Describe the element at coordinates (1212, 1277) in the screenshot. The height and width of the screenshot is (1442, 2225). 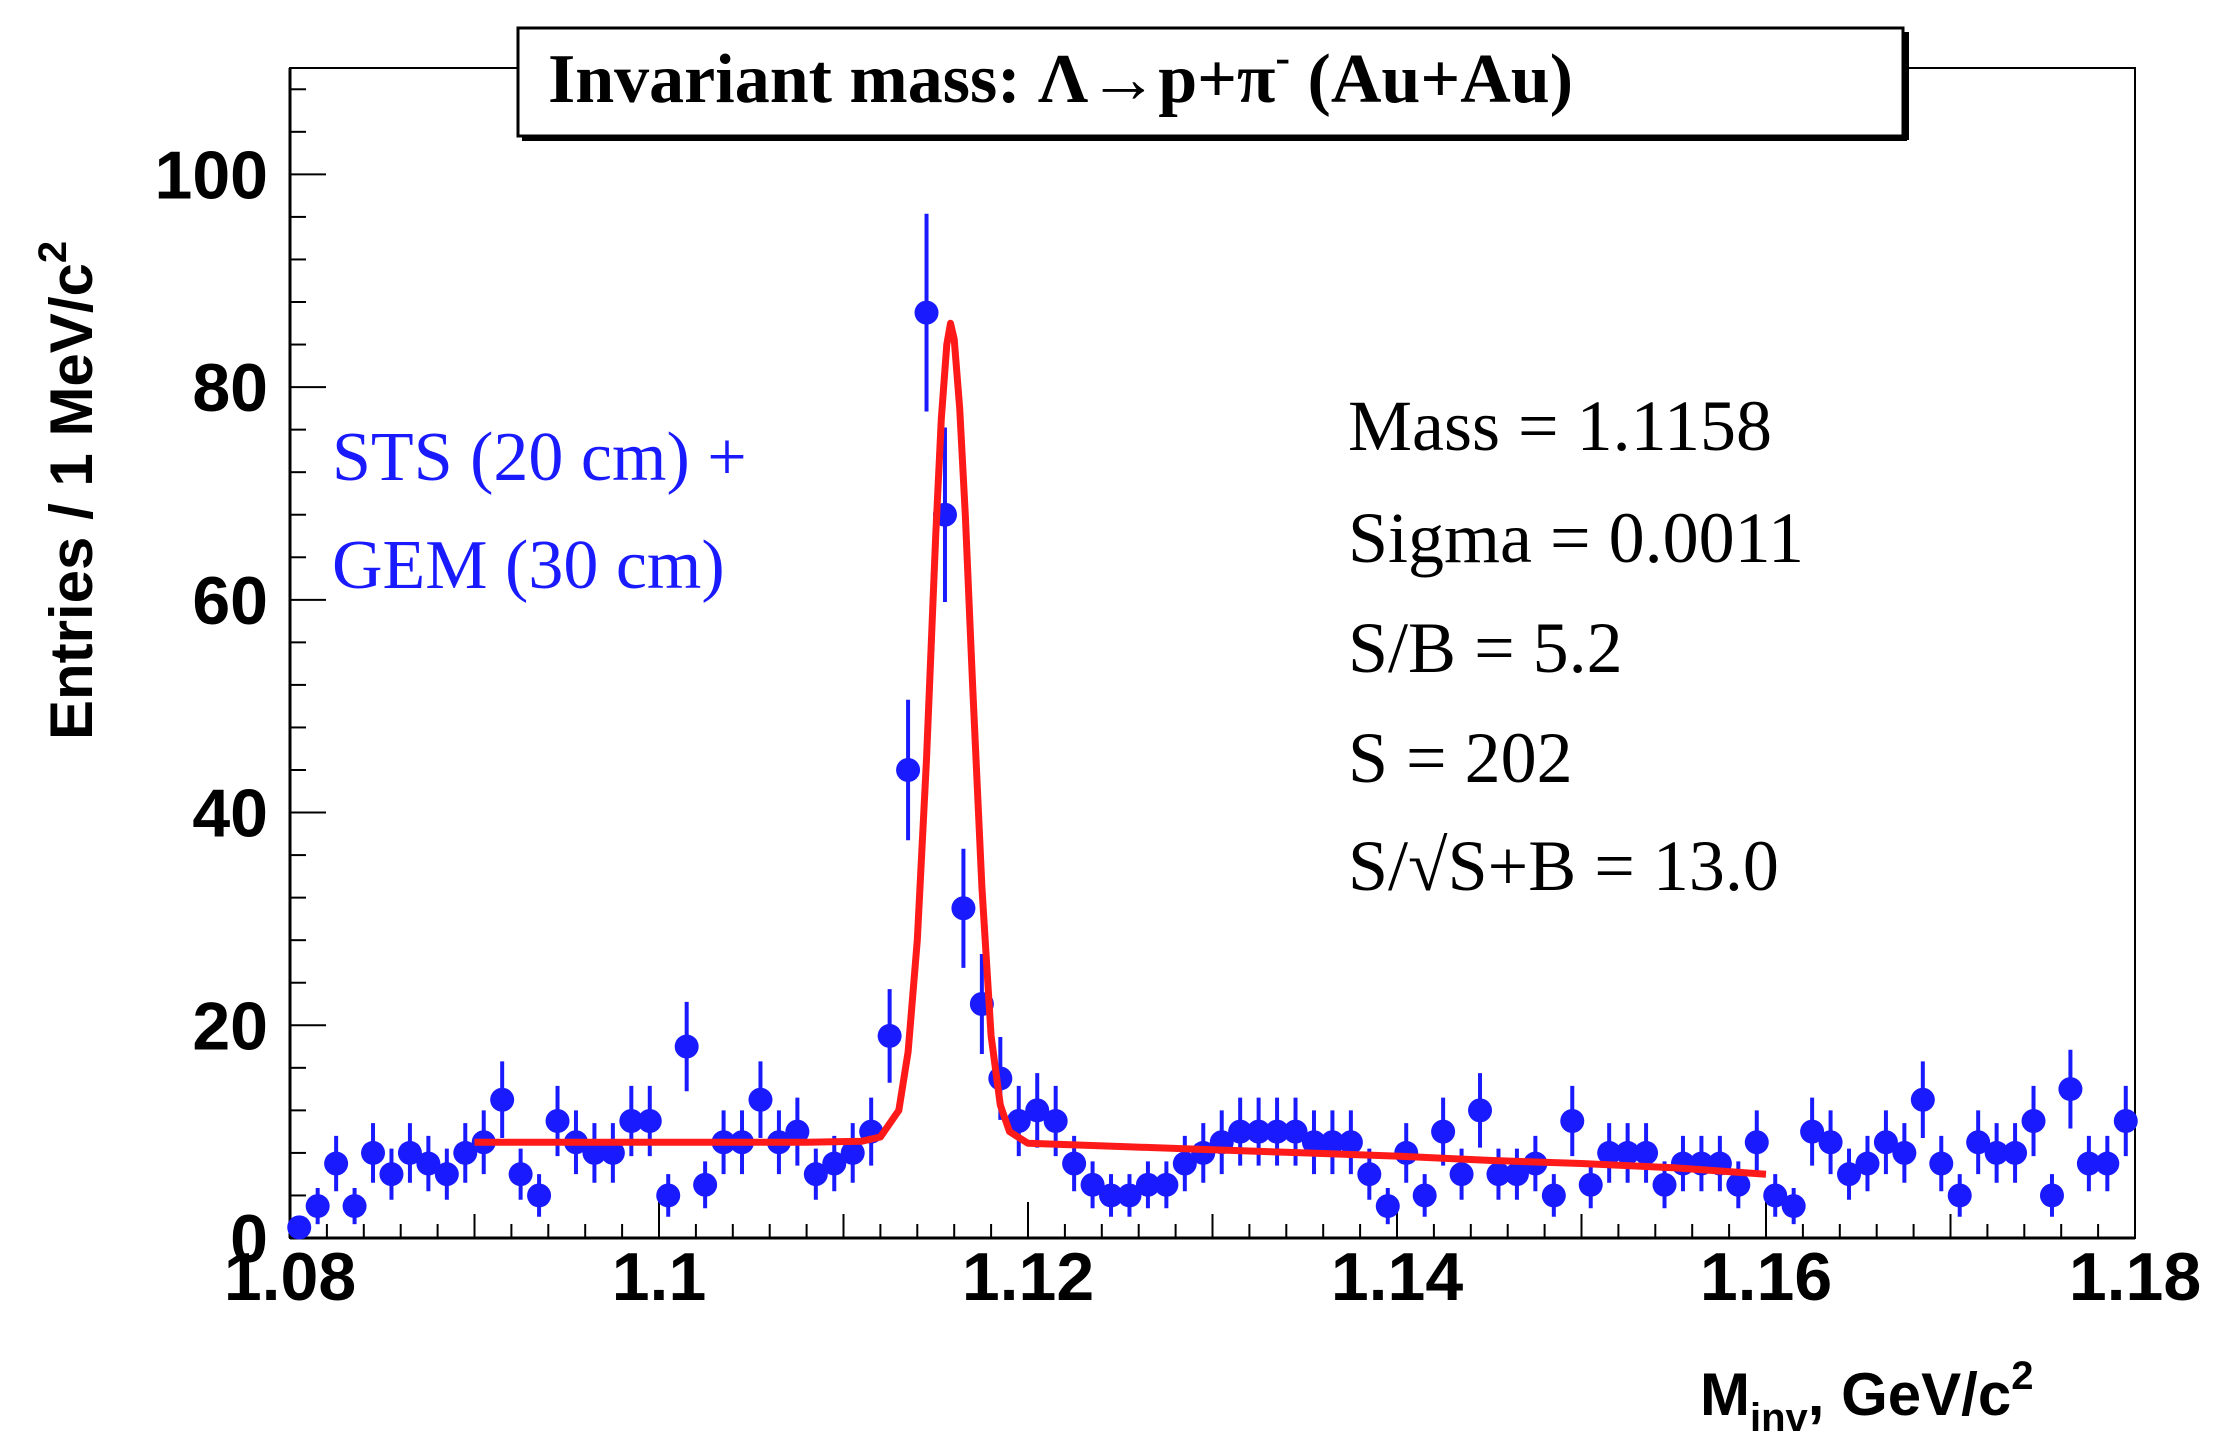
I see `x-tick-labels: 1.08 1.1 1.12 1.14 1.16 1.18` at that location.